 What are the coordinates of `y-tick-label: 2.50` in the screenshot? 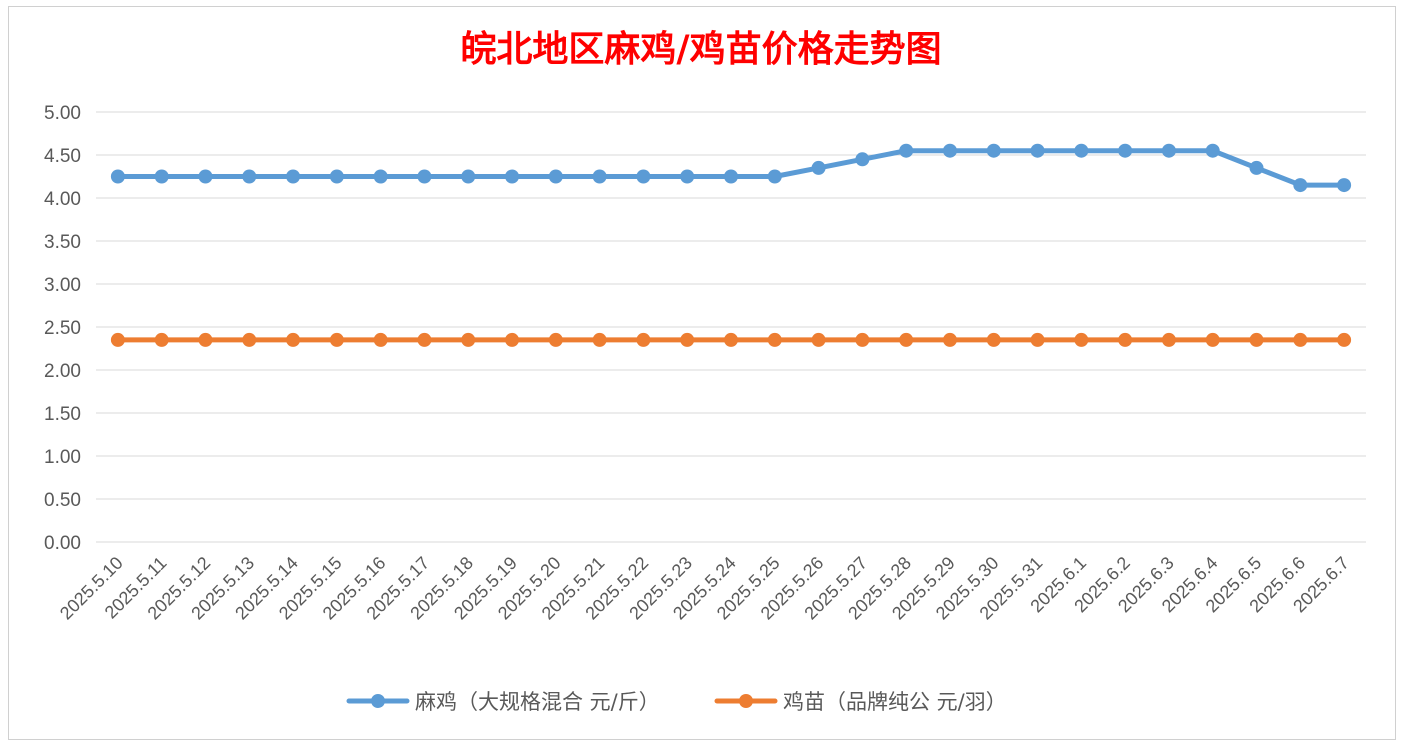 It's located at (62, 328).